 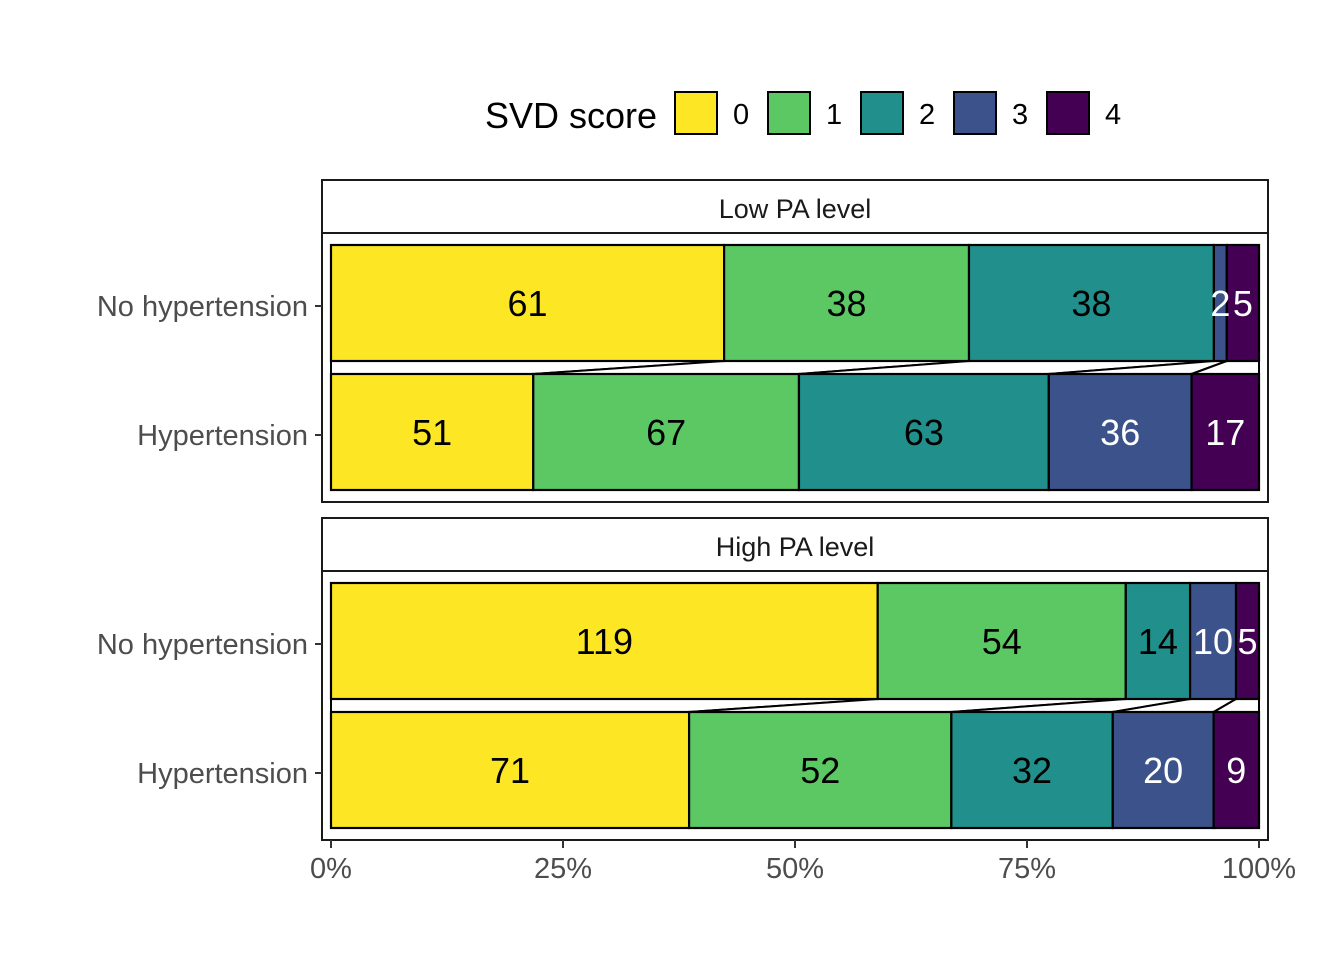 I want to click on data-label: 119, so click(x=604, y=641).